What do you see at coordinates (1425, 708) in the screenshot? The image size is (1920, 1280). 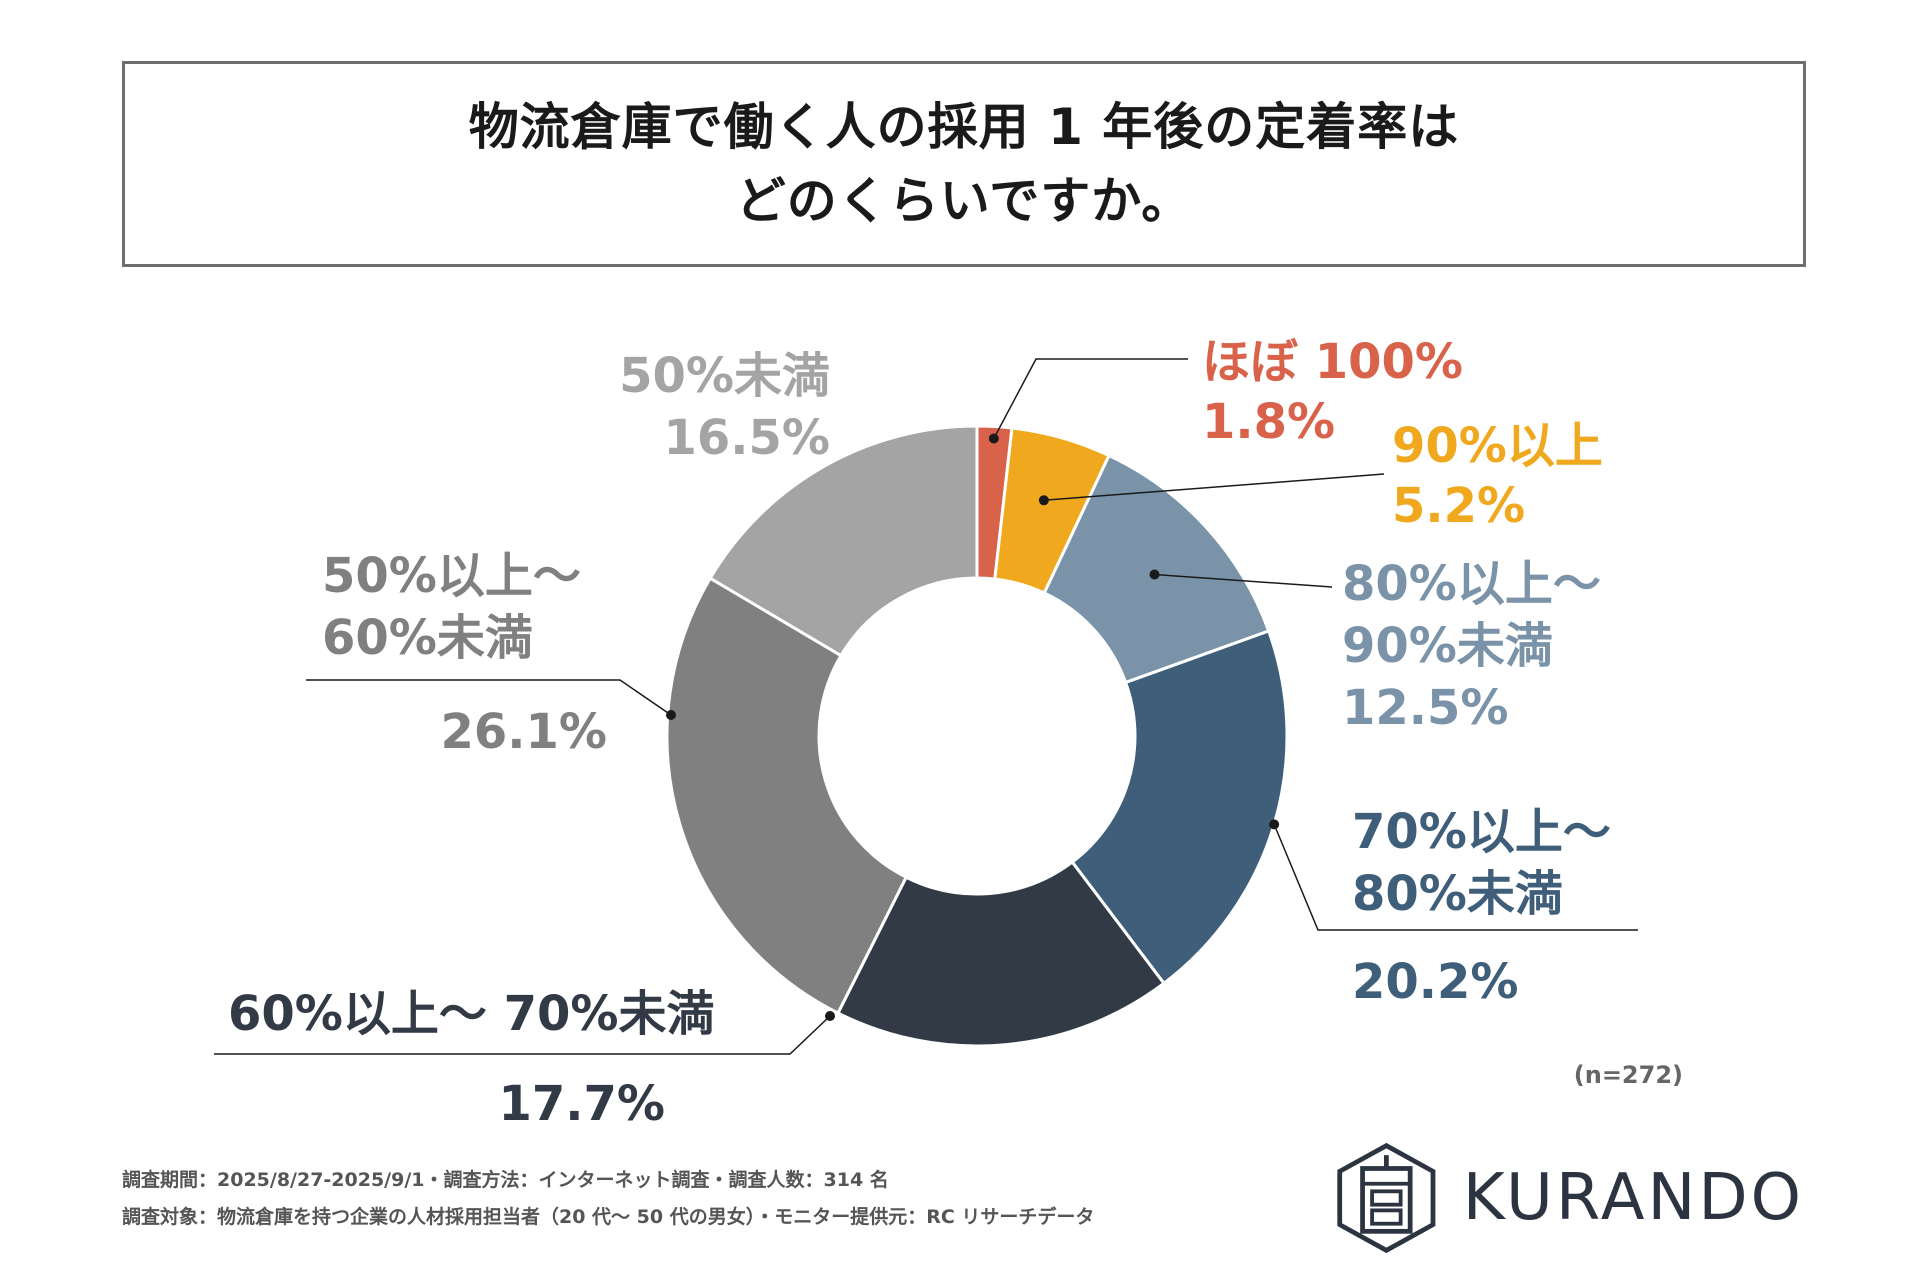 I see `slice-value-3: 12.5%` at bounding box center [1425, 708].